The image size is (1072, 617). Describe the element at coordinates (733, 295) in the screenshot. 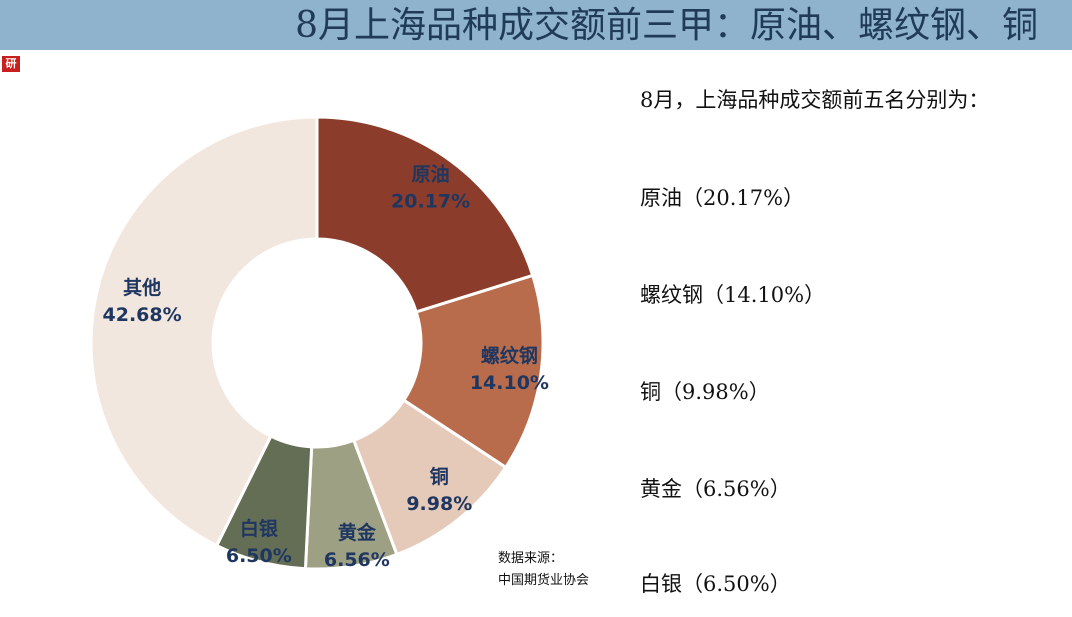

I see `summary-item-rebar: 螺纹钢（14.10%）` at that location.